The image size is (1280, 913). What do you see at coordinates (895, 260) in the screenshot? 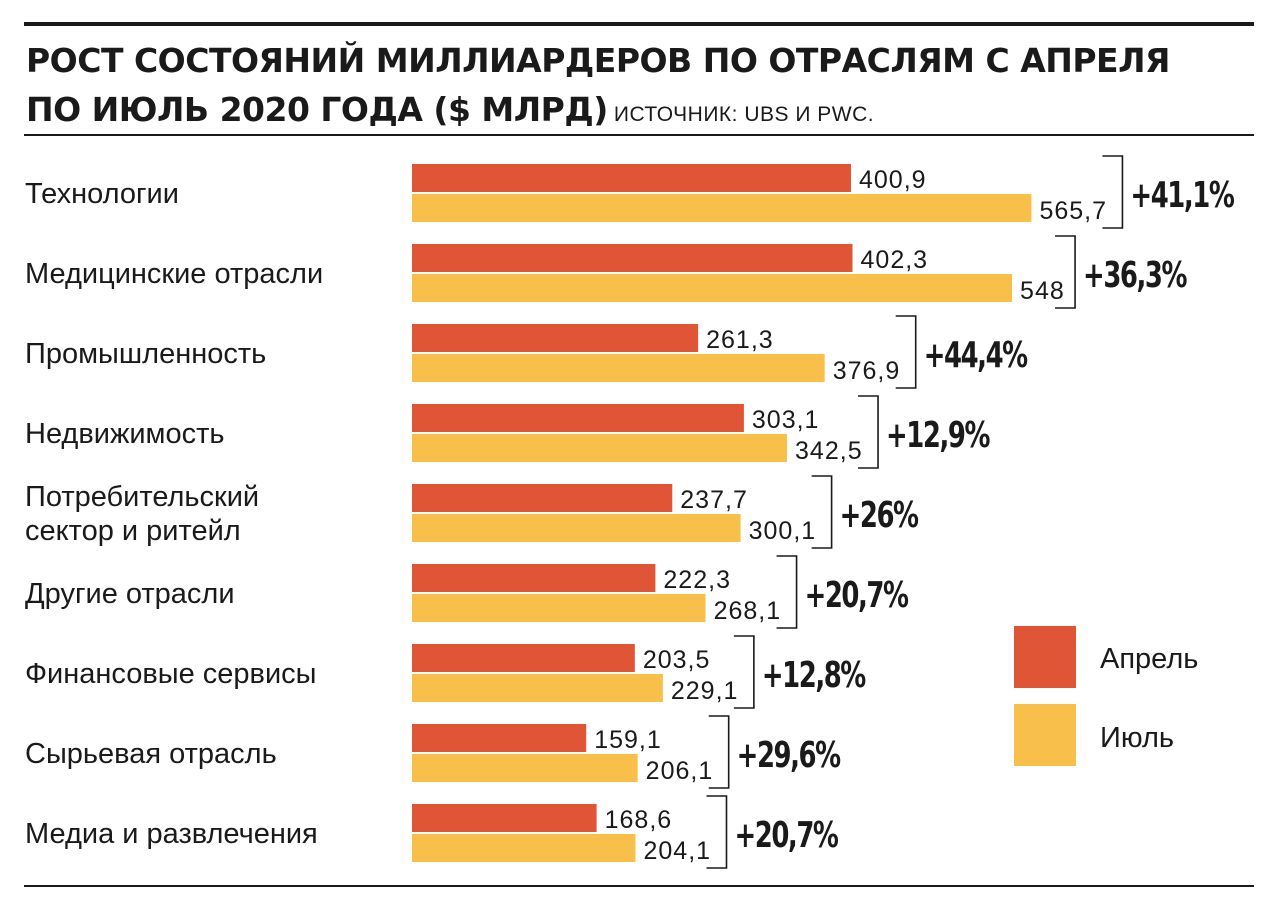
I see `value-label-april: 402,3` at bounding box center [895, 260].